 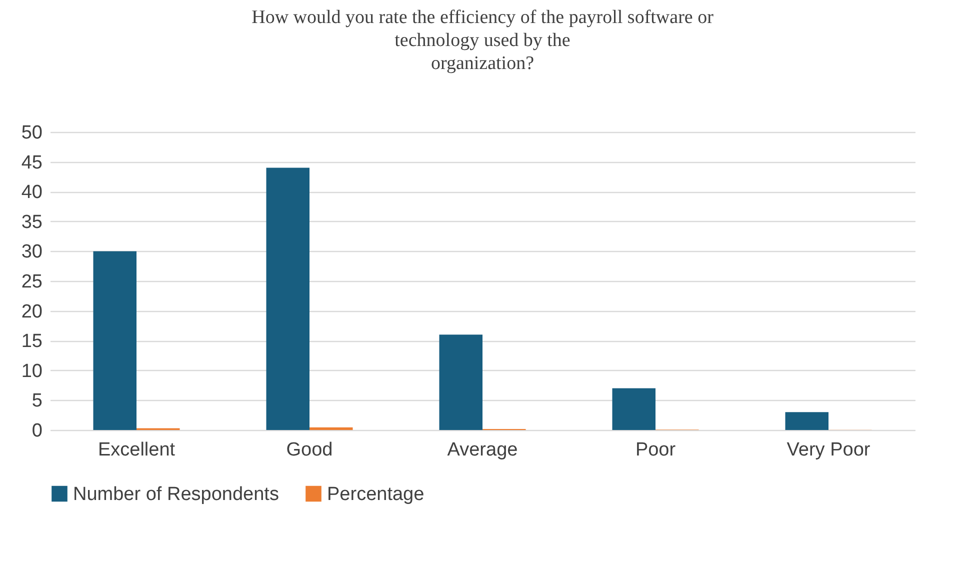 I want to click on y-tick-label: 5, so click(x=37, y=401).